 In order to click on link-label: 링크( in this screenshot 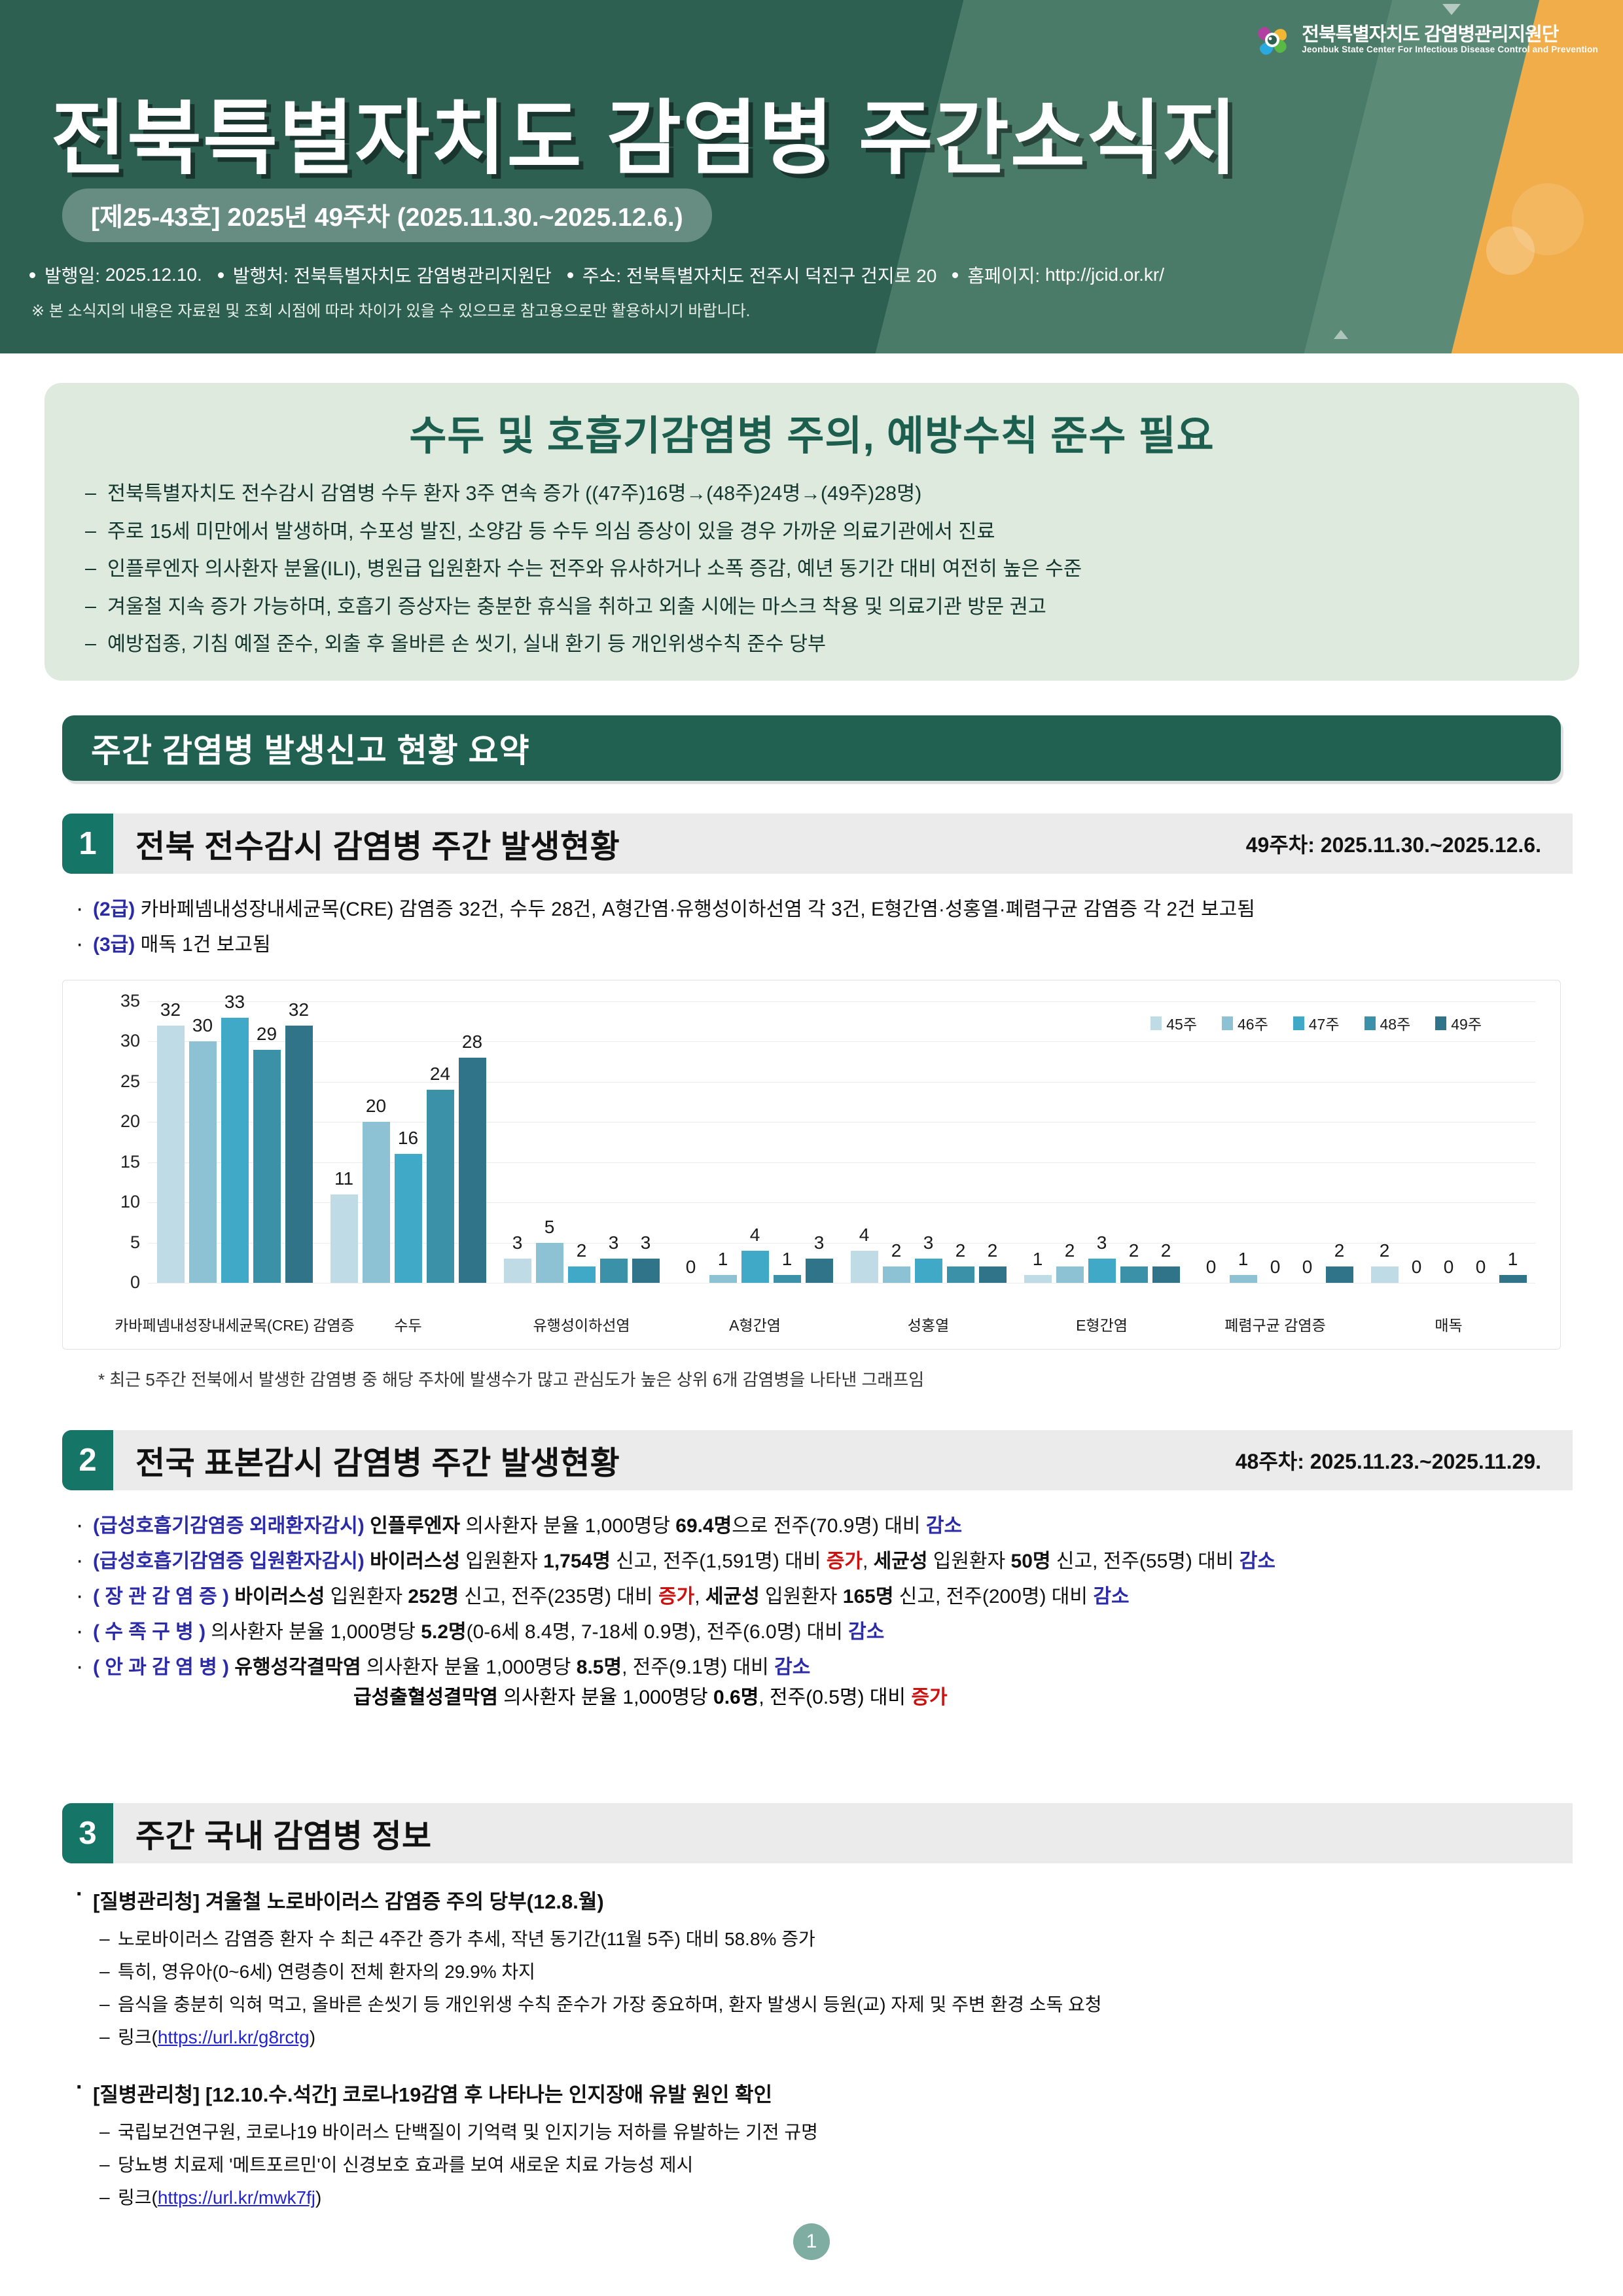, I will do `click(138, 2197)`.